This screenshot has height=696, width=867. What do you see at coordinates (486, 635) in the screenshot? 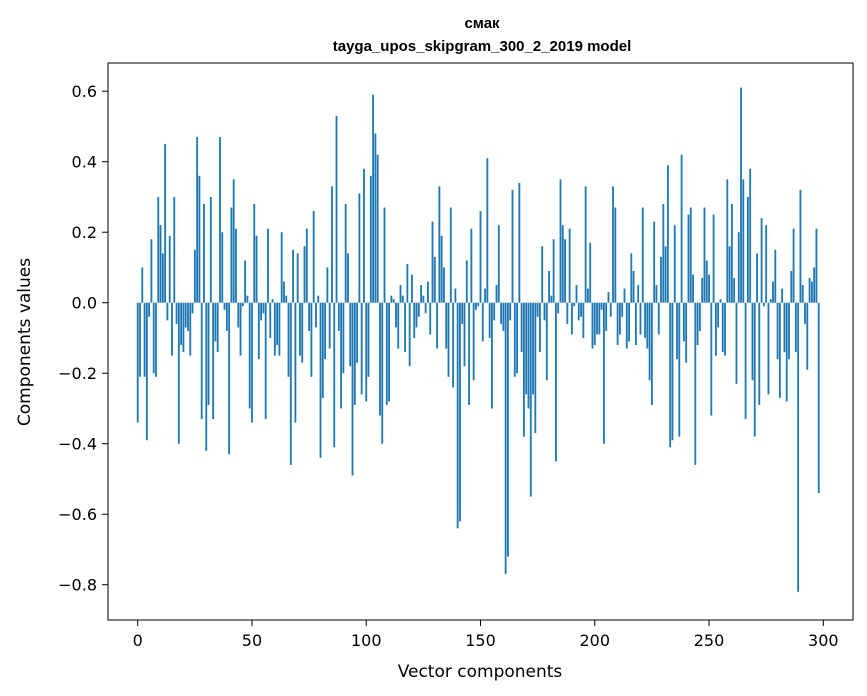
I see `x-axis-ticks: 0 50 100 150 200 250 300` at bounding box center [486, 635].